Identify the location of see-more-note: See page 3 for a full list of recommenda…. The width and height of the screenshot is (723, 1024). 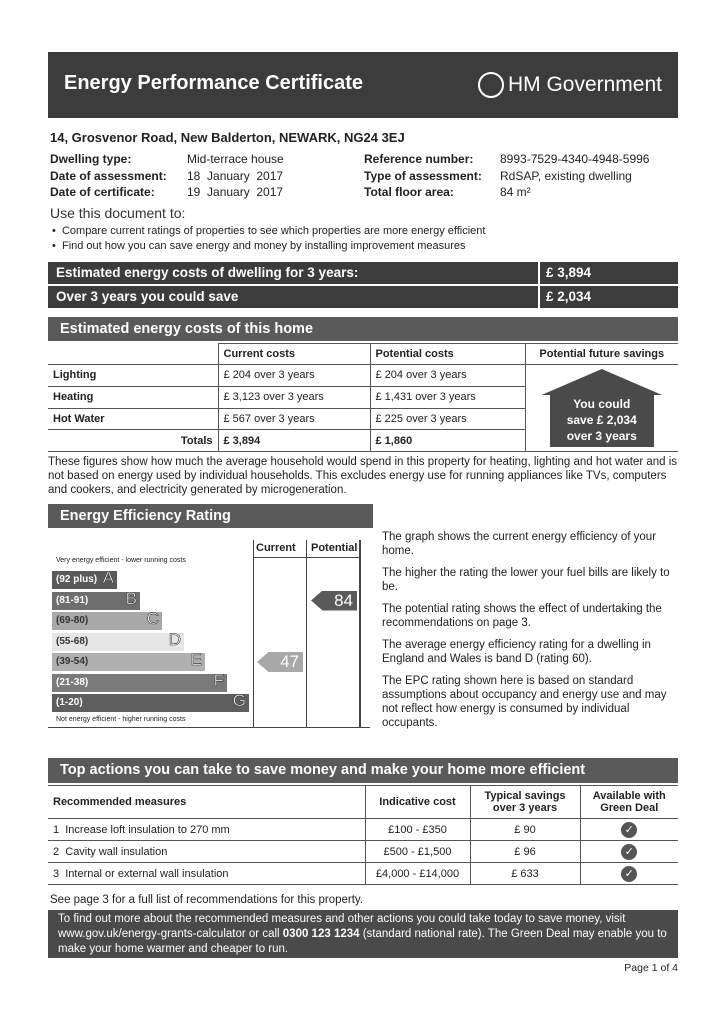
(206, 900).